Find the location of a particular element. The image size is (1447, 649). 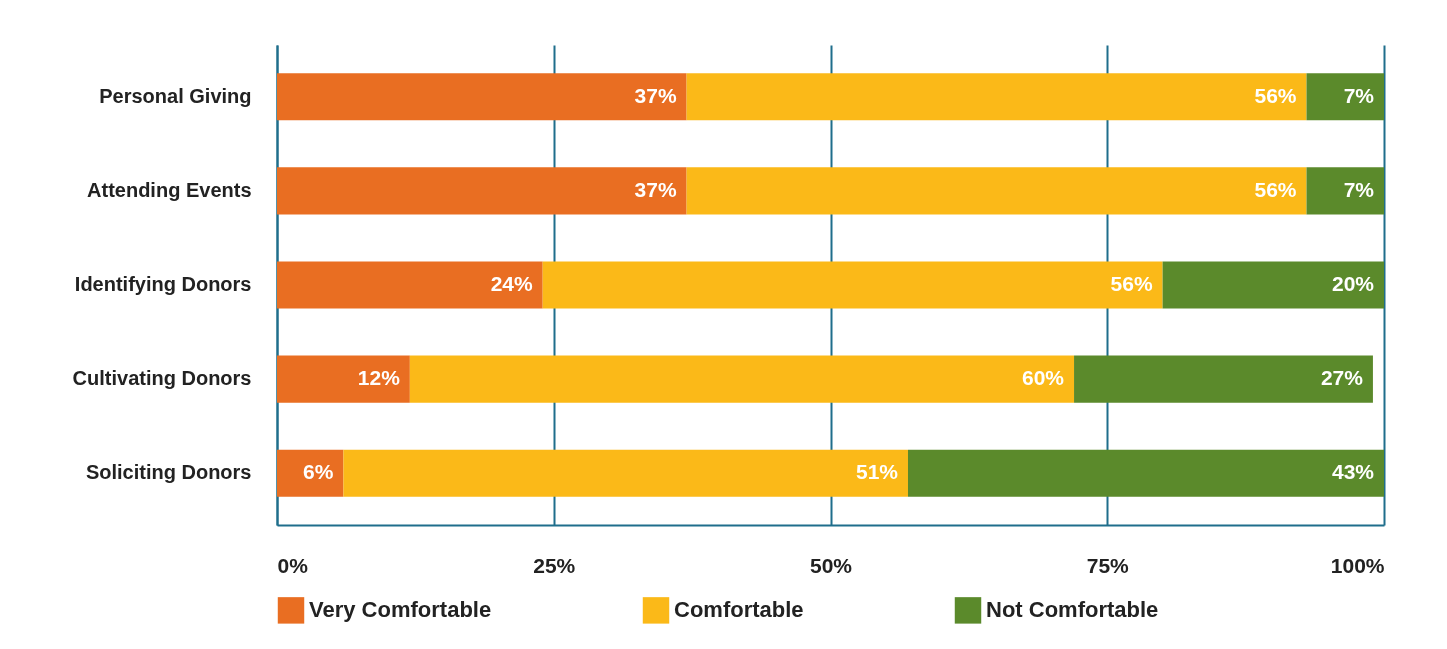

data-label: 51% is located at coordinates (877, 472).